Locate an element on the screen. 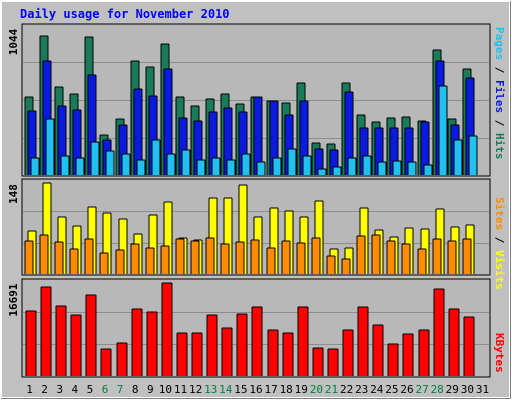  x-tick-label: 11 is located at coordinates (180, 389).